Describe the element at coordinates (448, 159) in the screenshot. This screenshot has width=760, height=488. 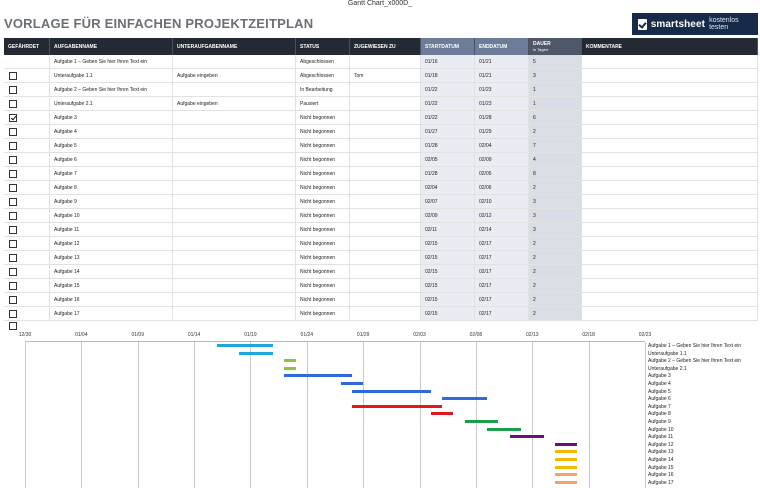
I see `start-date-cell: 02/05` at that location.